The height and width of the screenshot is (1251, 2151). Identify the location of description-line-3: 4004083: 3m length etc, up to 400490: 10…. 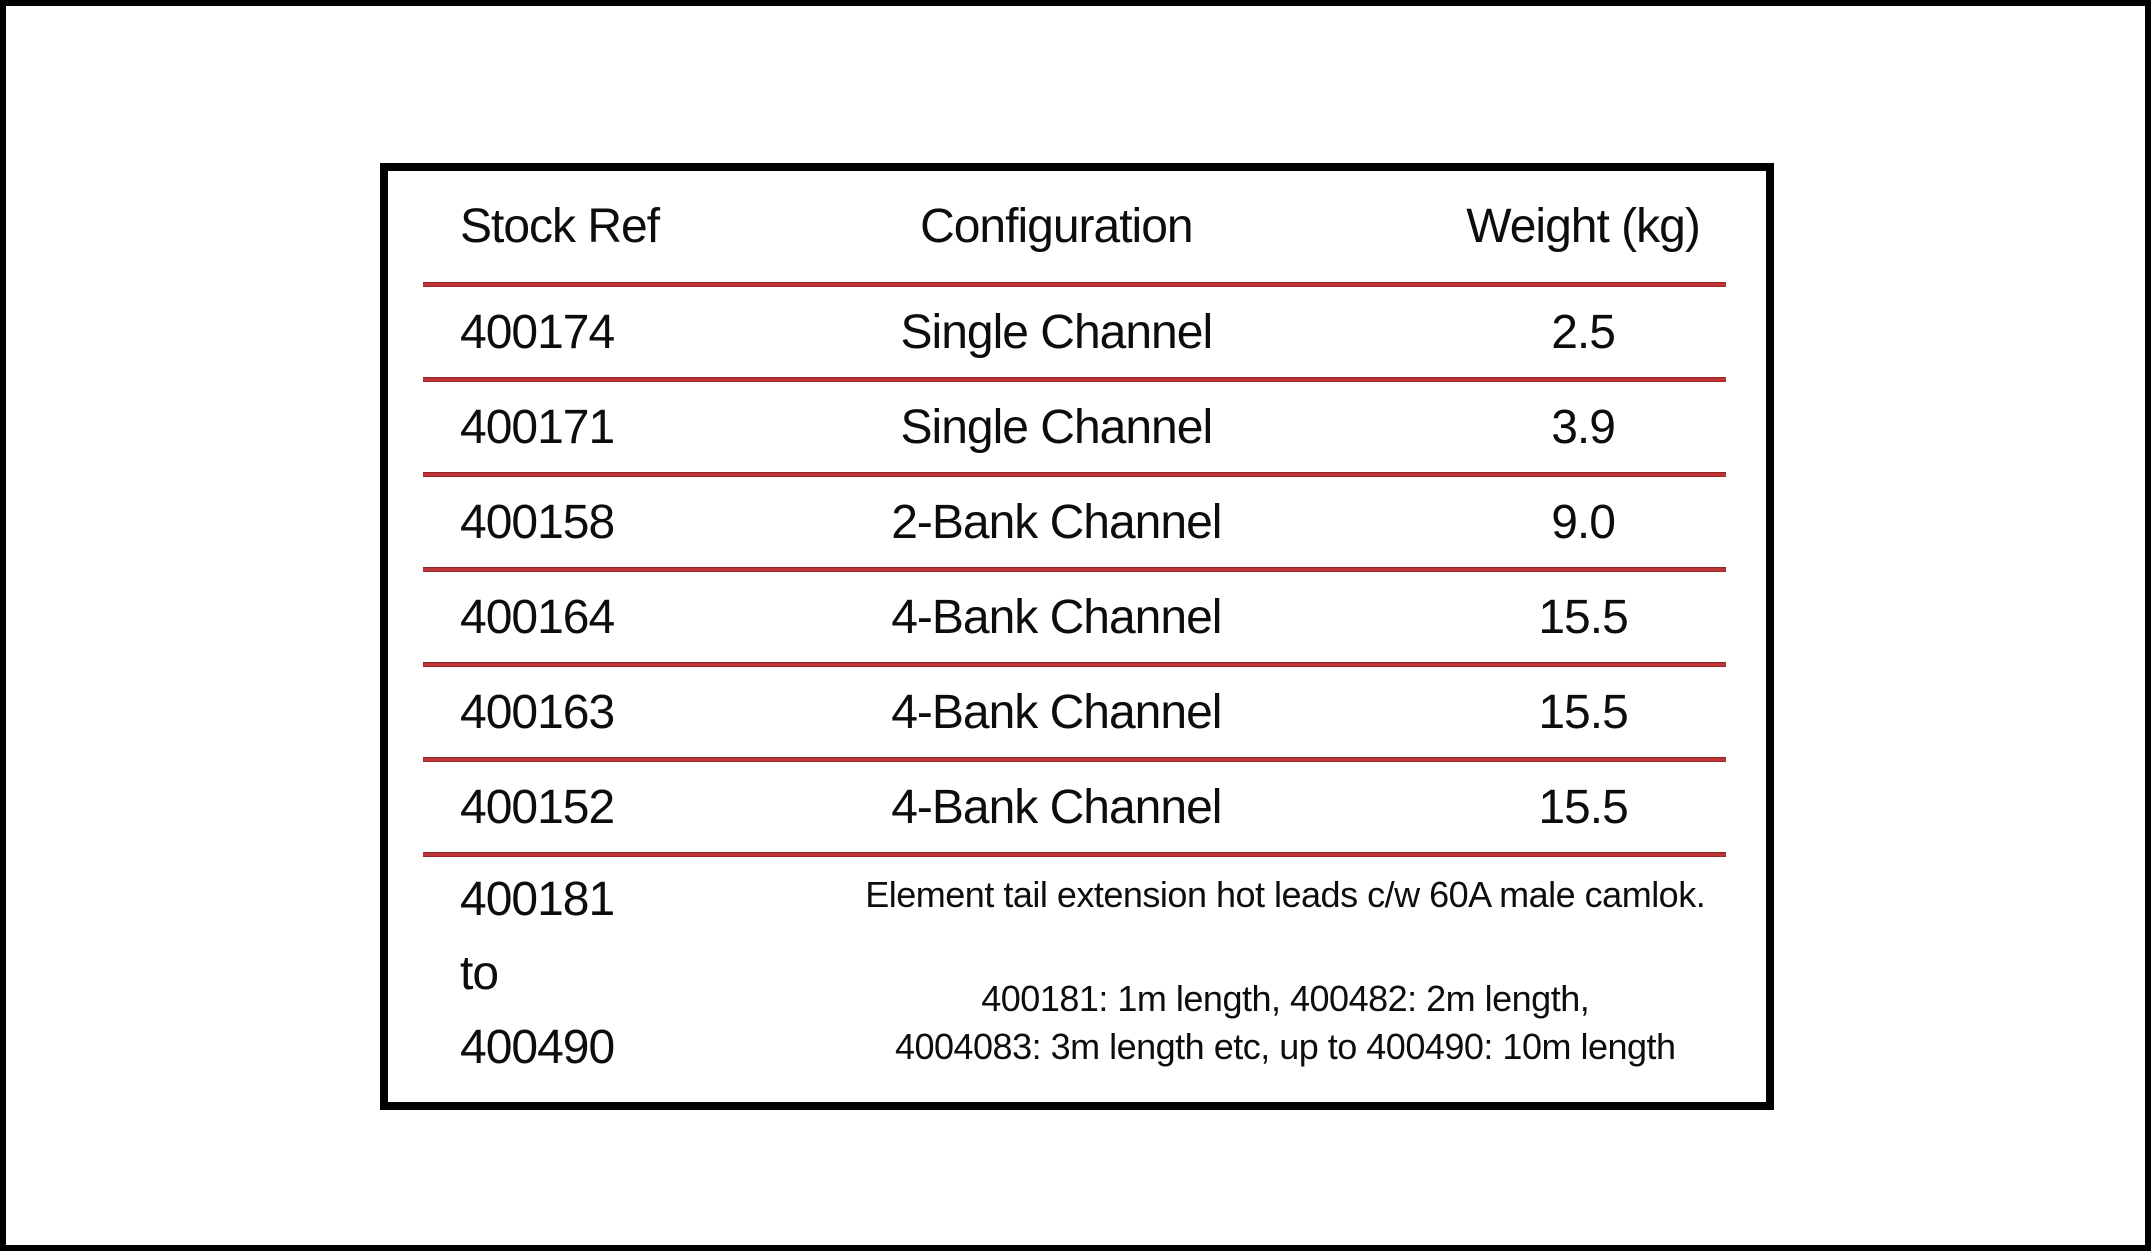
(1285, 1046).